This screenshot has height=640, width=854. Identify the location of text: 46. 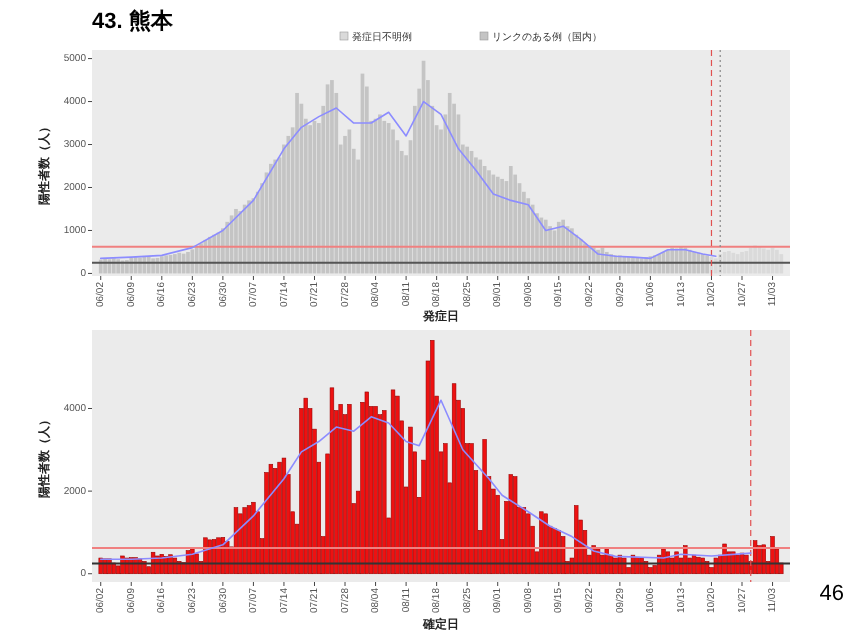
(831, 594).